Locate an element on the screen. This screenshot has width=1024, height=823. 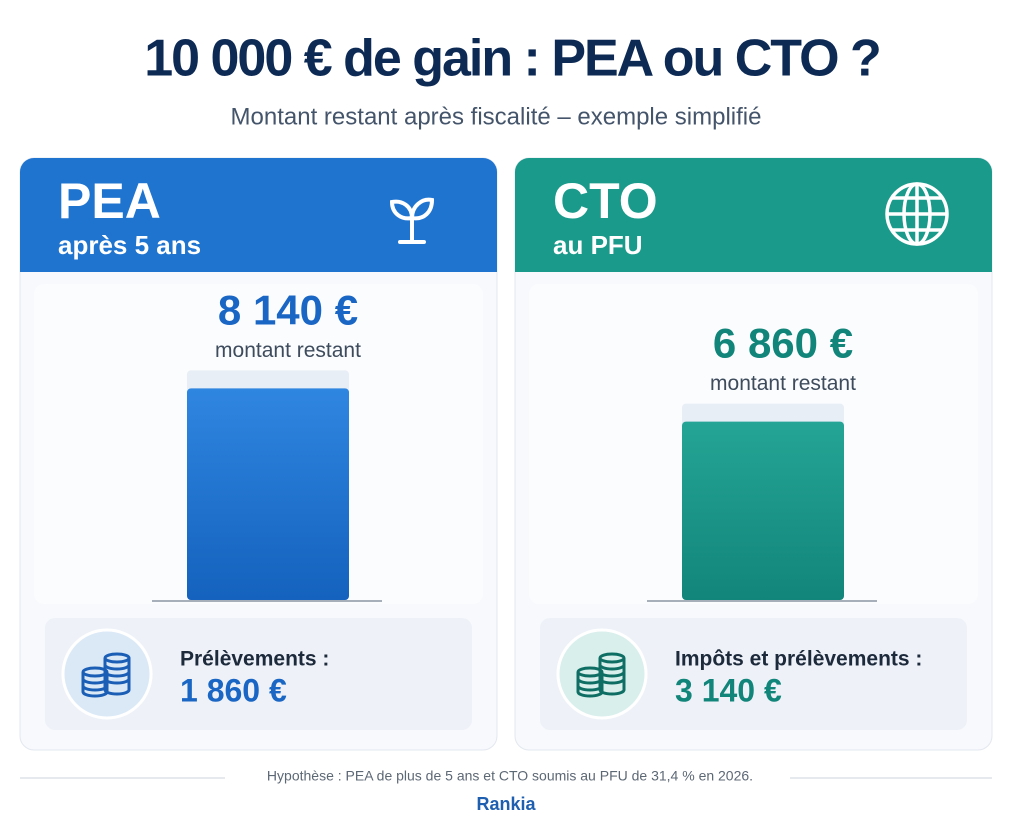
deduction-value: 3 140 € is located at coordinates (728, 690).